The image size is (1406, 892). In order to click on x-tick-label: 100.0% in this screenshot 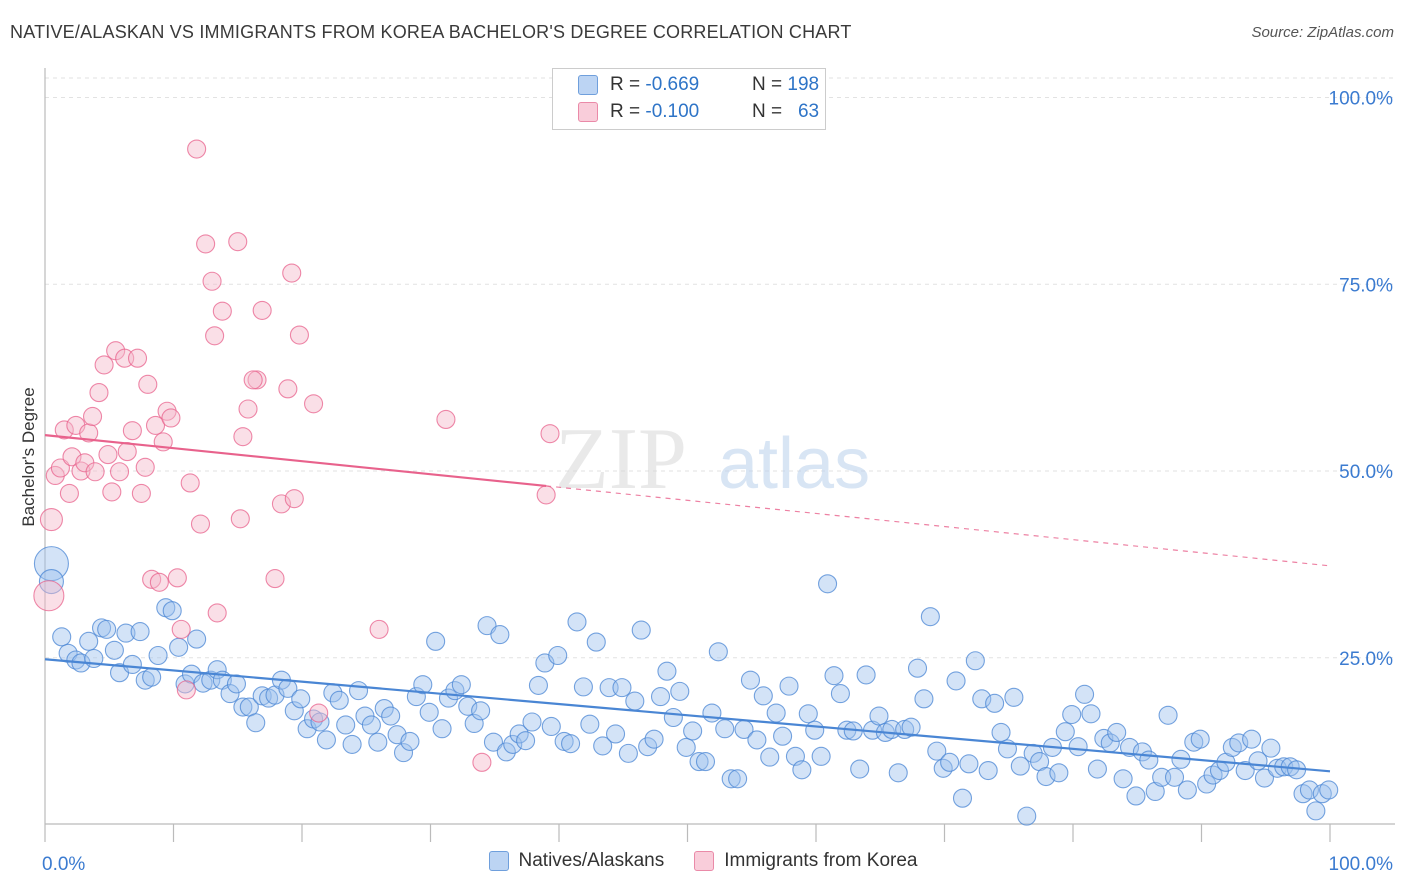, I will do `click(1361, 864)`.